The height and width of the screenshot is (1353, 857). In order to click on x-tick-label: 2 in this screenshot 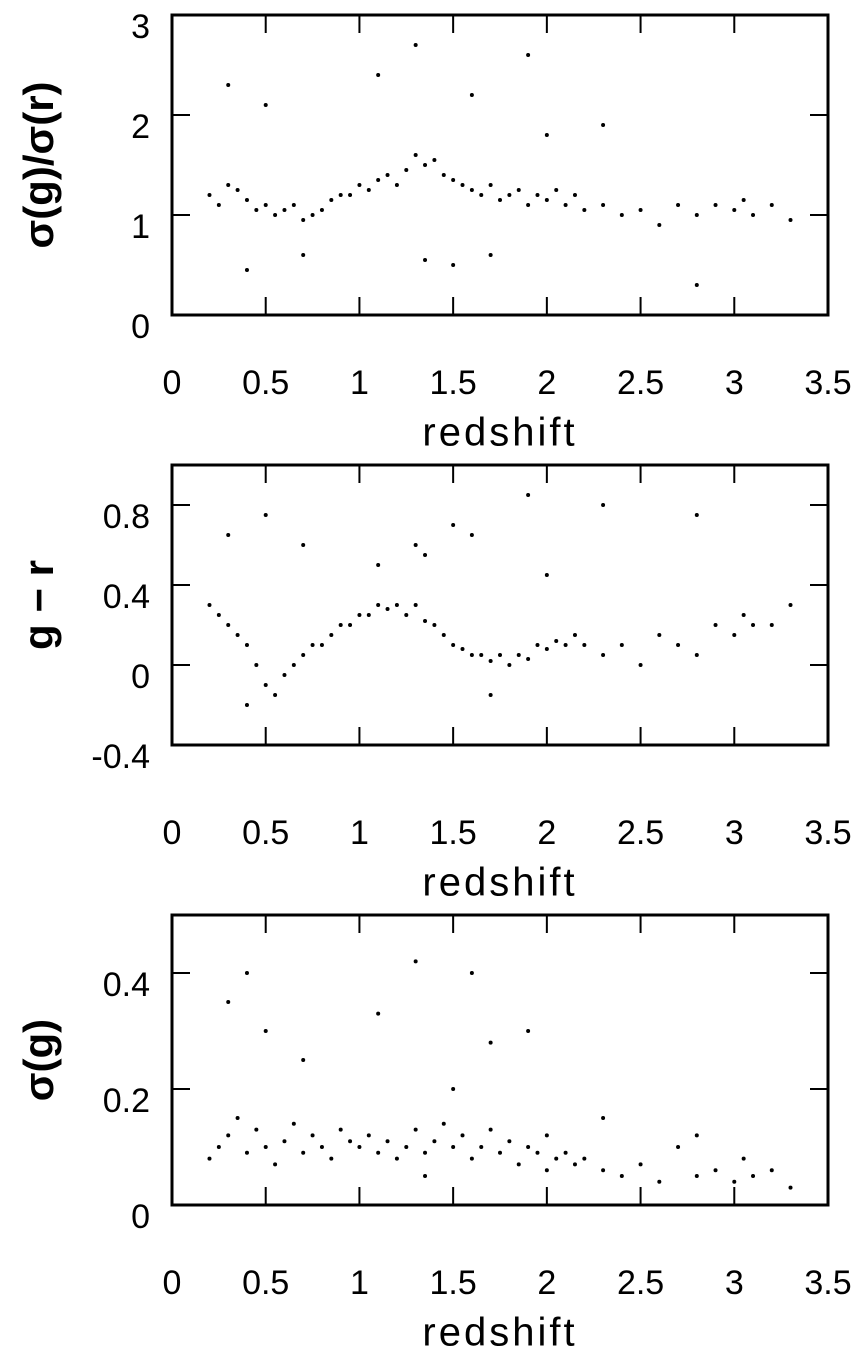, I will do `click(546, 833)`.